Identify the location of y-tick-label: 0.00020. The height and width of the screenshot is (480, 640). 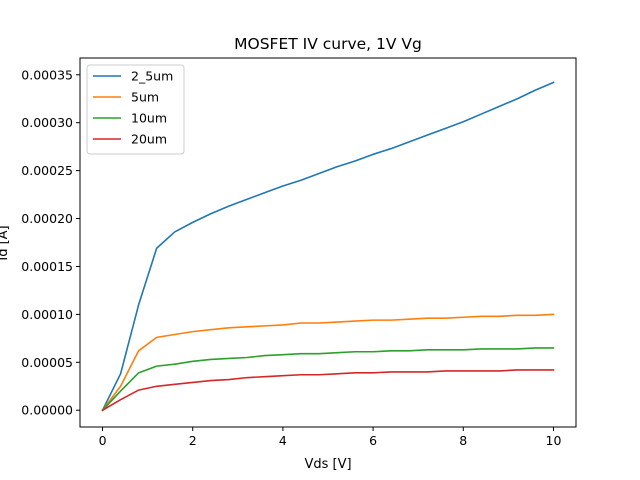
(47, 218).